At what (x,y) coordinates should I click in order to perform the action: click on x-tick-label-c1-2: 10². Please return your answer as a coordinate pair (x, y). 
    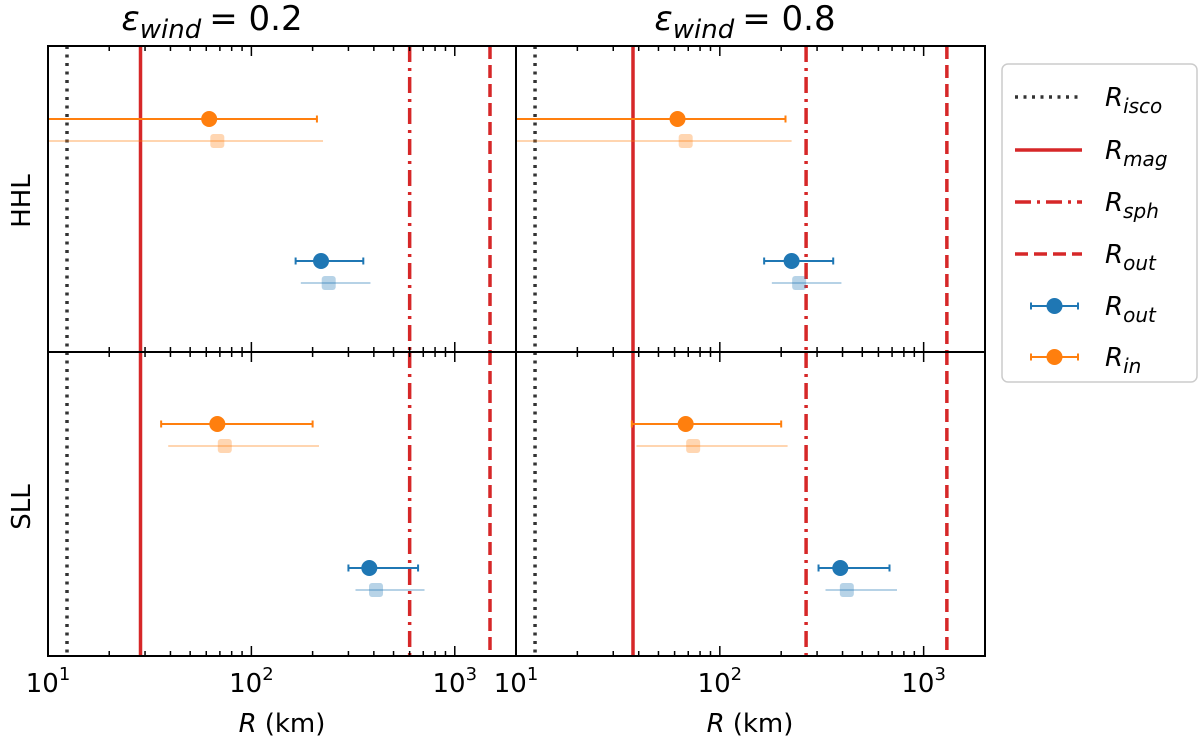
    Looking at the image, I should click on (251, 681).